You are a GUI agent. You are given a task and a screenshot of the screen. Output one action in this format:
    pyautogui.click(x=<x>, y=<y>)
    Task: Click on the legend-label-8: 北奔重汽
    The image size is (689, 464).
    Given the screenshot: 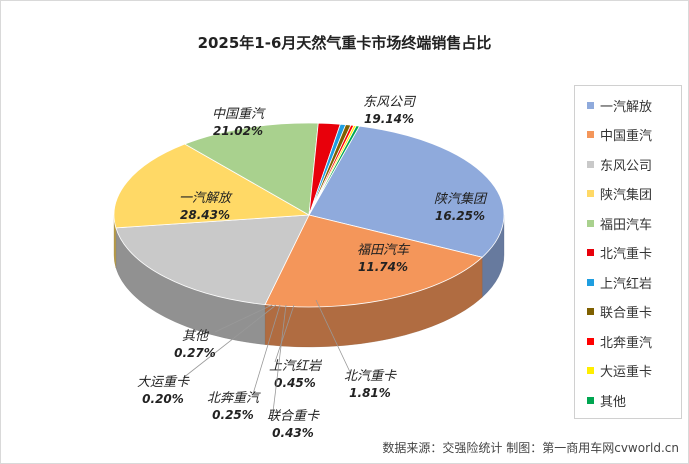 What is the action you would take?
    pyautogui.click(x=626, y=343)
    